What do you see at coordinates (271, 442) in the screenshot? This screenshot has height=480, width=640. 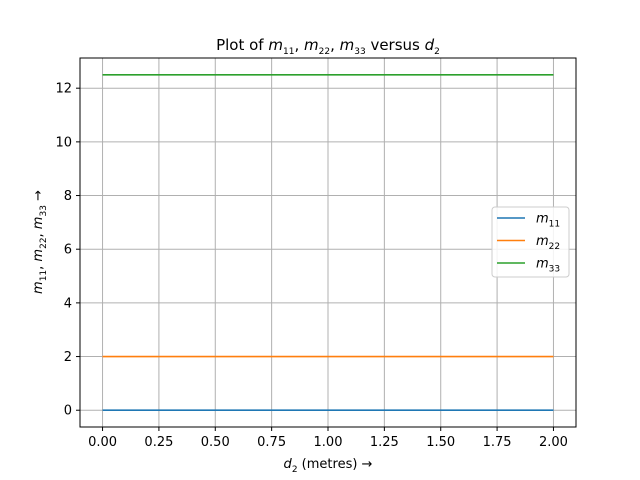 I see `x-tick-label: 0.75` at bounding box center [271, 442].